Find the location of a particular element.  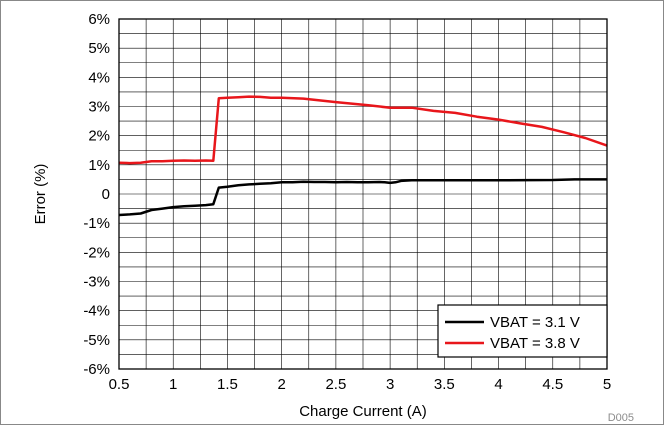

y-tick-label: -4% is located at coordinates (96, 311).